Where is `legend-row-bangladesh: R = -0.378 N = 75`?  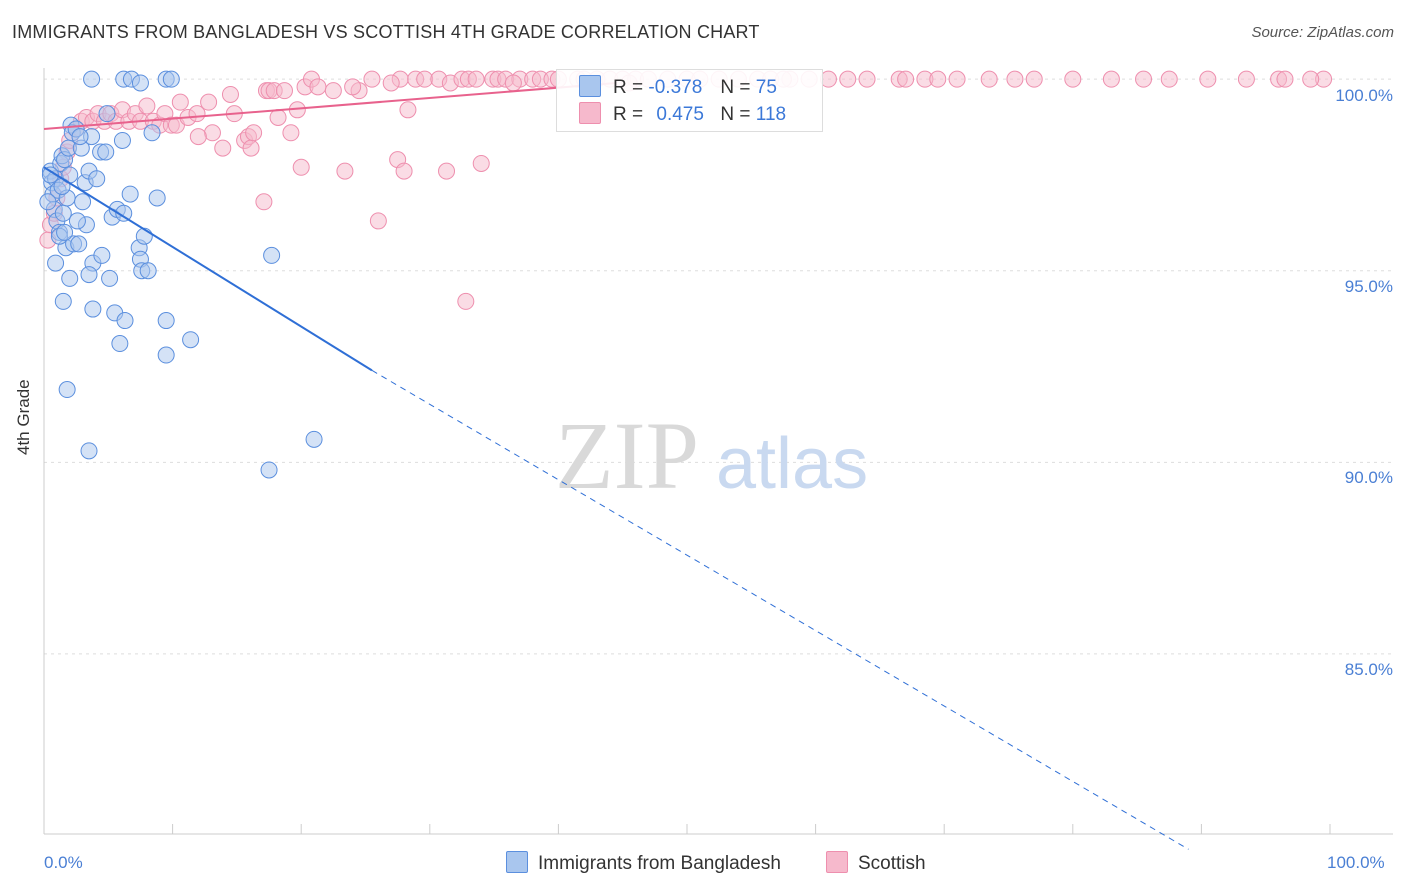
legend-row-bangladesh: R = -0.378 N = 75 is located at coordinates (678, 87).